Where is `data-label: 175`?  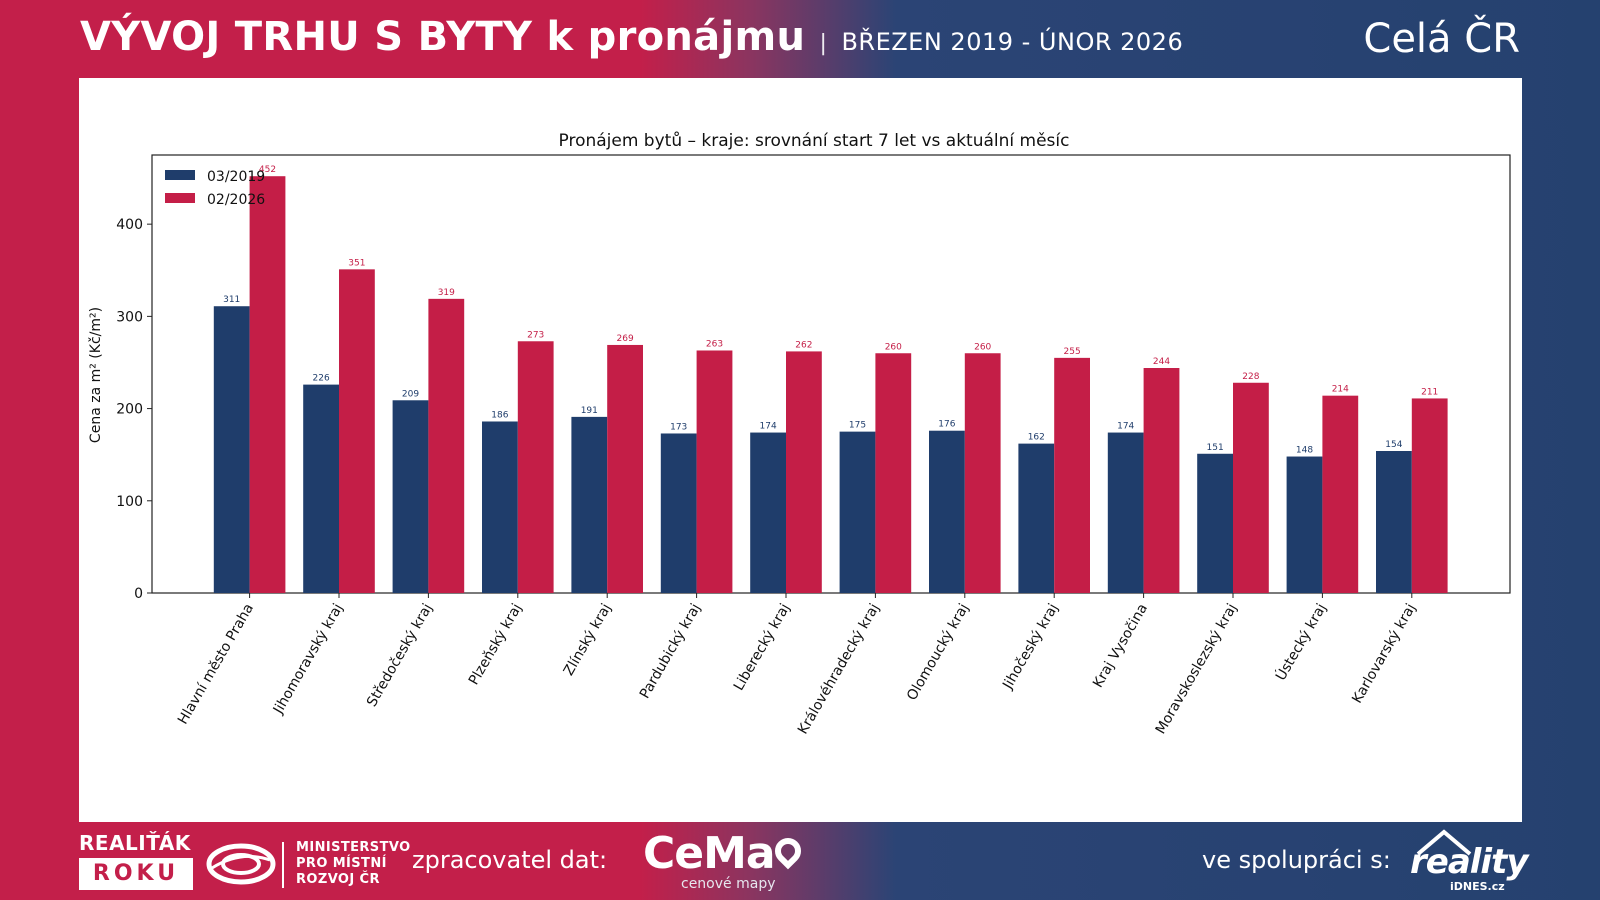 data-label: 175 is located at coordinates (857, 426).